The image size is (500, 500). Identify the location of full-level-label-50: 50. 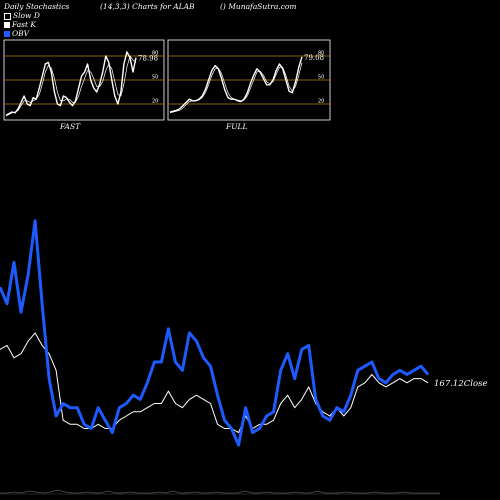
(321, 78).